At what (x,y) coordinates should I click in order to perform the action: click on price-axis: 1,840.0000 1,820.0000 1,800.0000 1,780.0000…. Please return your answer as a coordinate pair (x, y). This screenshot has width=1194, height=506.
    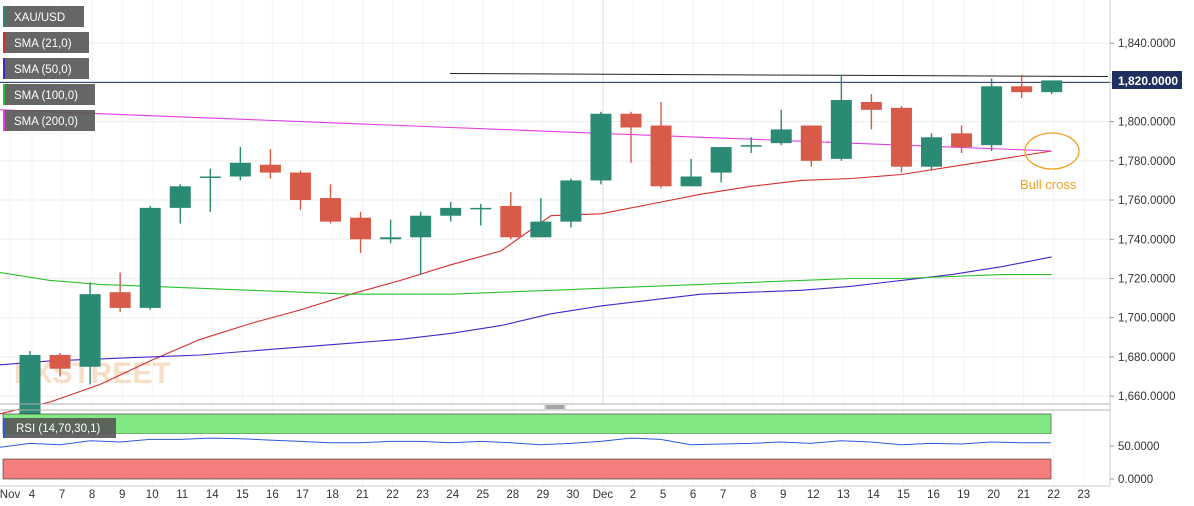
    Looking at the image, I should click on (1145, 243).